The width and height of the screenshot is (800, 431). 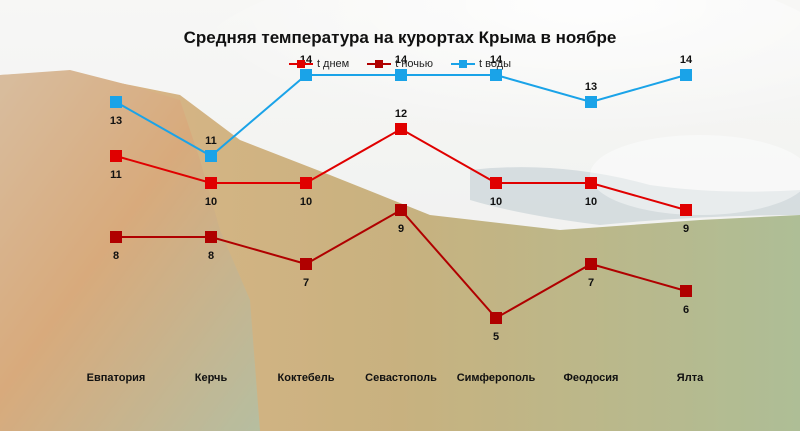 What do you see at coordinates (686, 310) in the screenshot?
I see `data-label-night-6: 6` at bounding box center [686, 310].